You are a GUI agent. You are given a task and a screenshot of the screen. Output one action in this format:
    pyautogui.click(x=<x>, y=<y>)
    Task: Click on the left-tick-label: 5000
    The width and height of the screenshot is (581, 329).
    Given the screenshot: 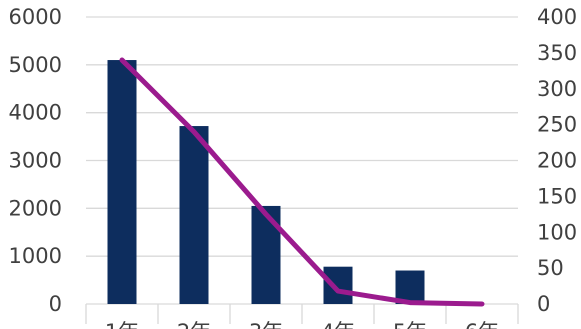 What is the action you would take?
    pyautogui.click(x=35, y=65)
    